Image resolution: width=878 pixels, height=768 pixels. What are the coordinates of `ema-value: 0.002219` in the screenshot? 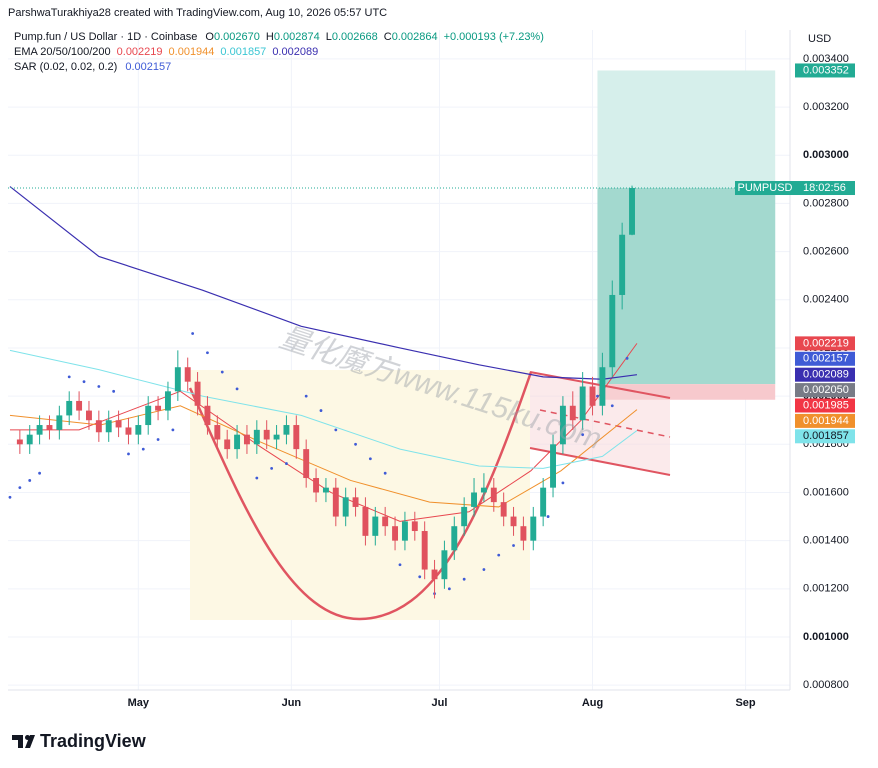 It's located at (140, 52).